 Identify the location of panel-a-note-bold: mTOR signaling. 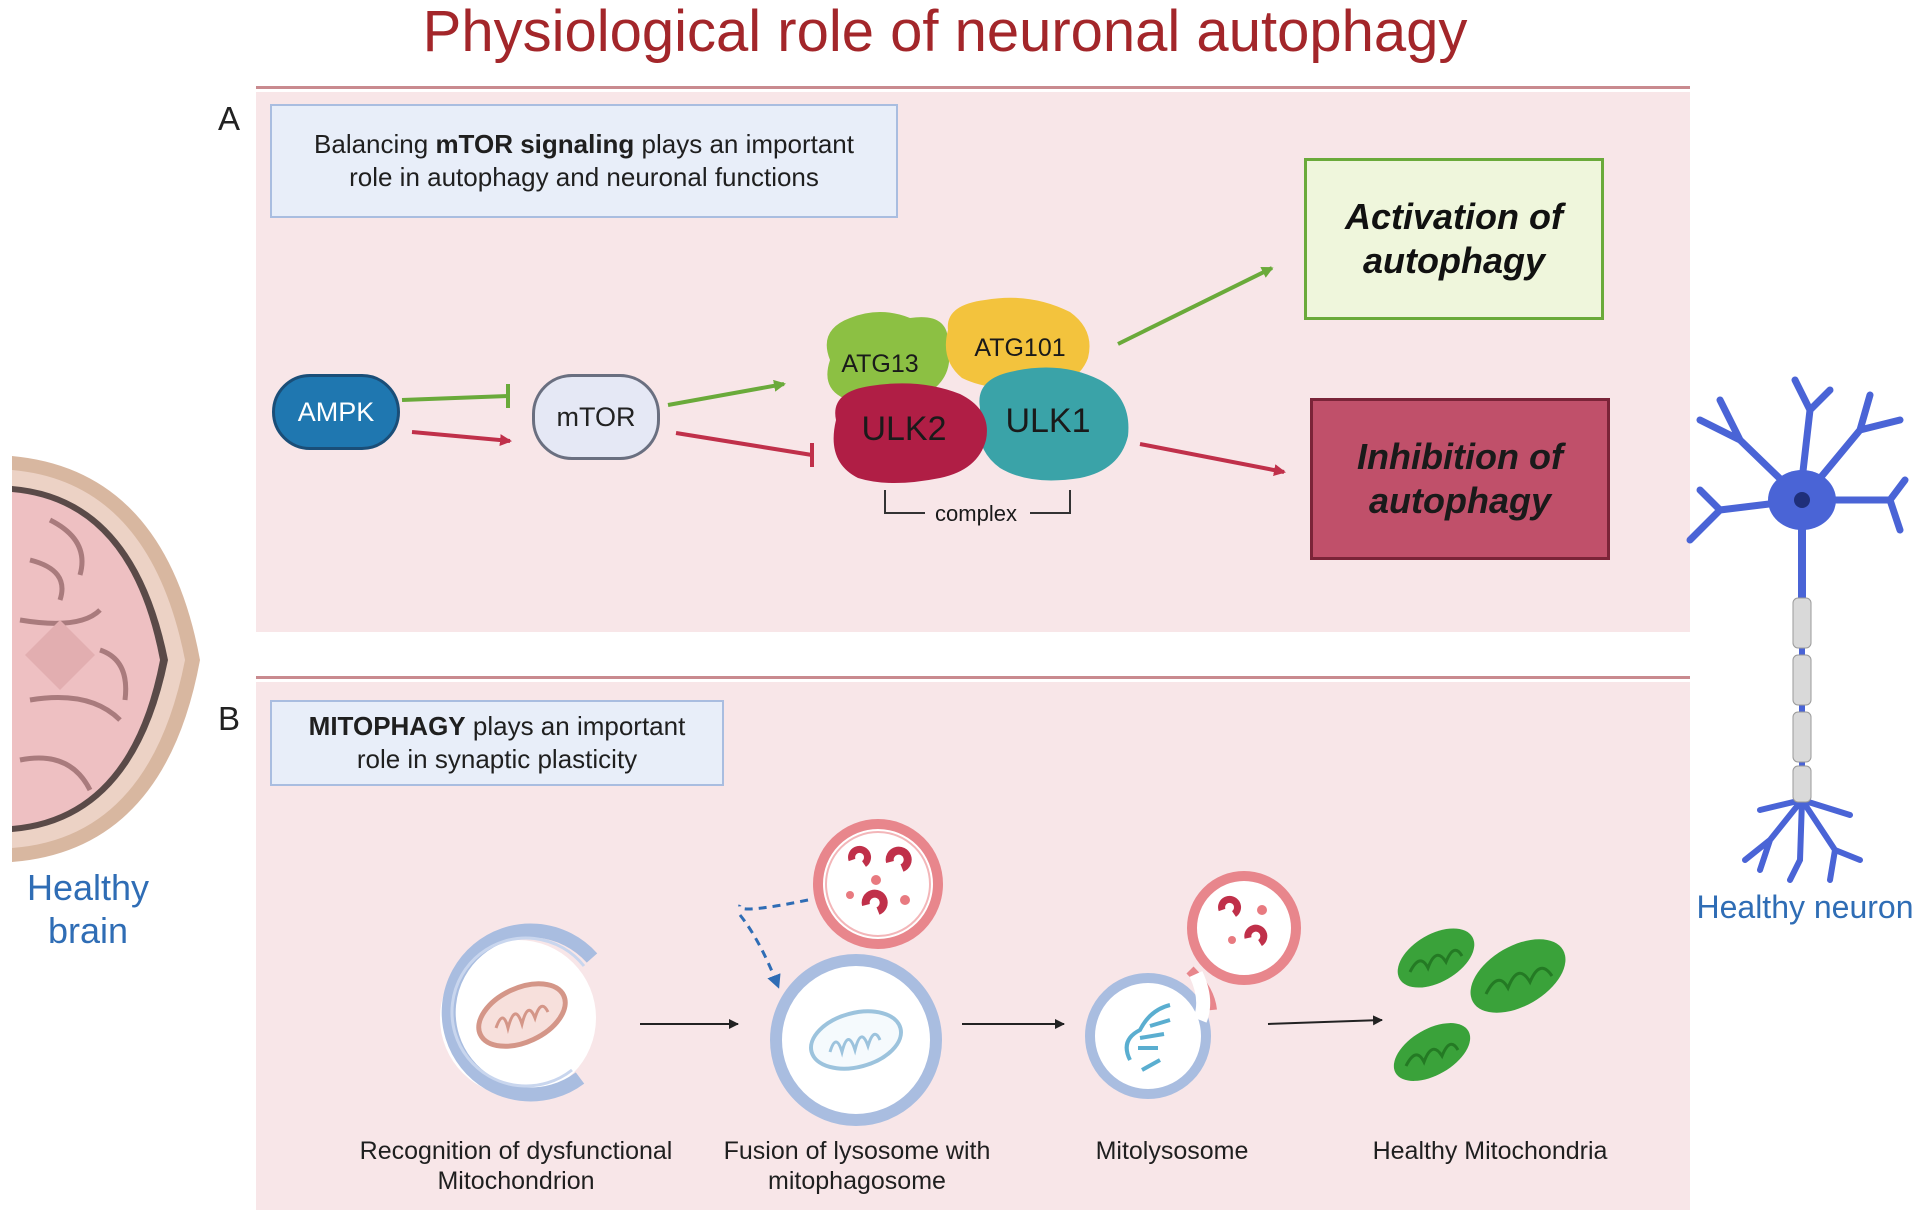
(535, 144).